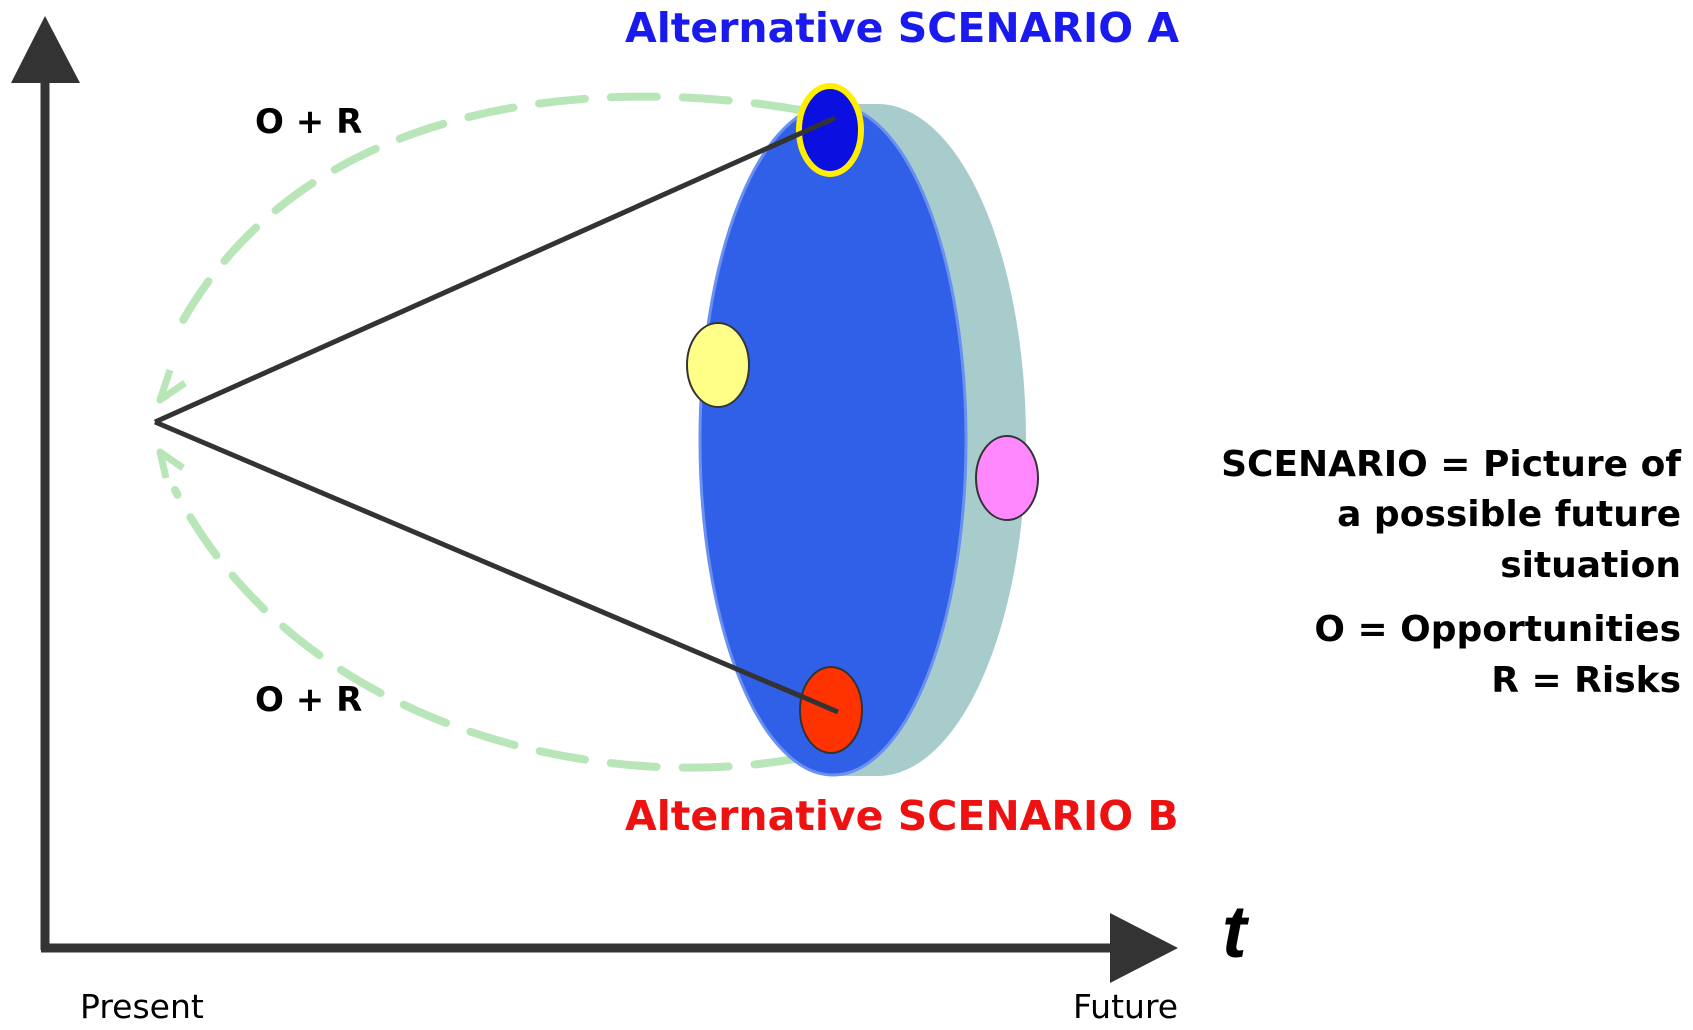 Image resolution: width=1693 pixels, height=1030 pixels. Describe the element at coordinates (171, 386) in the screenshot. I see `dashed-arc-top-arrowhead` at that location.